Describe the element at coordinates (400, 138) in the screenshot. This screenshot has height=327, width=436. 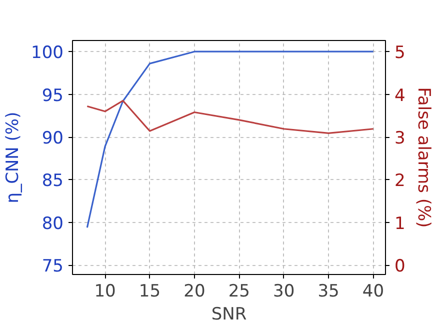
I see `y2-tick-label: 3` at that location.